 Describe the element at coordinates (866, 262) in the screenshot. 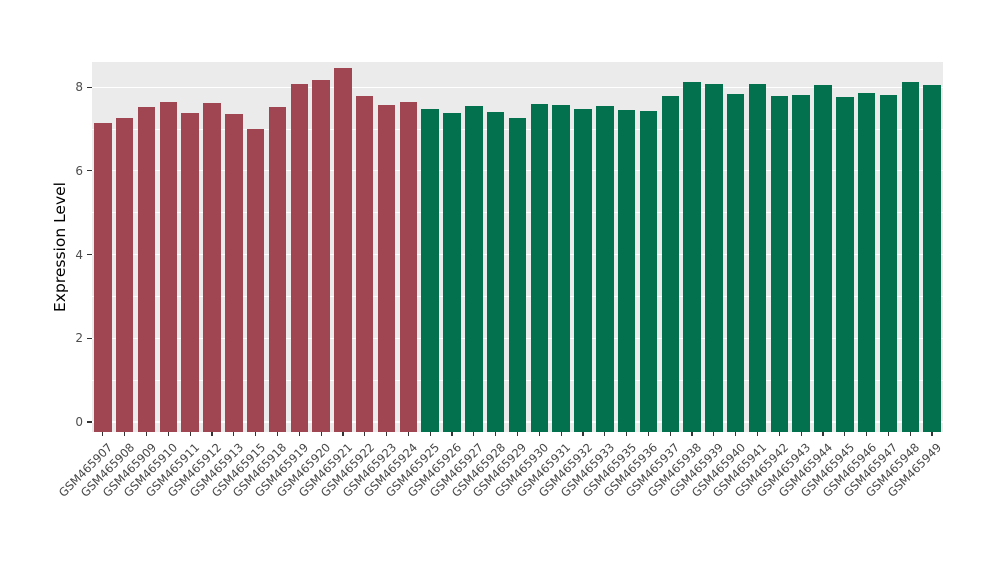

I see `bar-GSM465946` at that location.